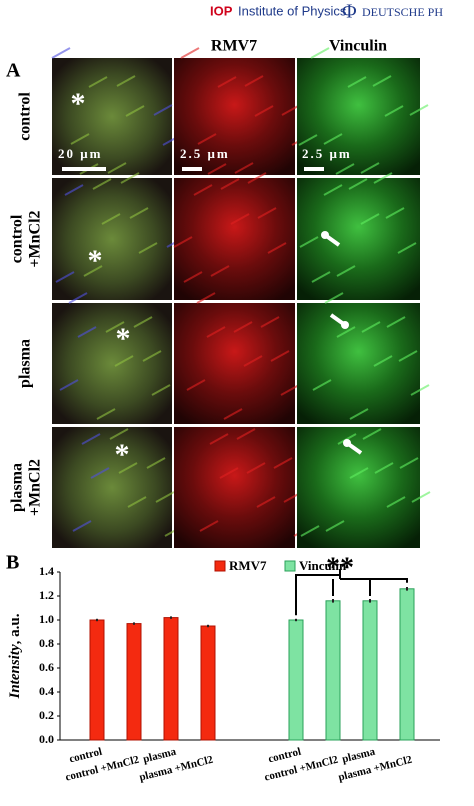 The height and width of the screenshot is (806, 474). Describe the element at coordinates (46, 667) in the screenshot. I see `y-tick-label: 0.6` at that location.